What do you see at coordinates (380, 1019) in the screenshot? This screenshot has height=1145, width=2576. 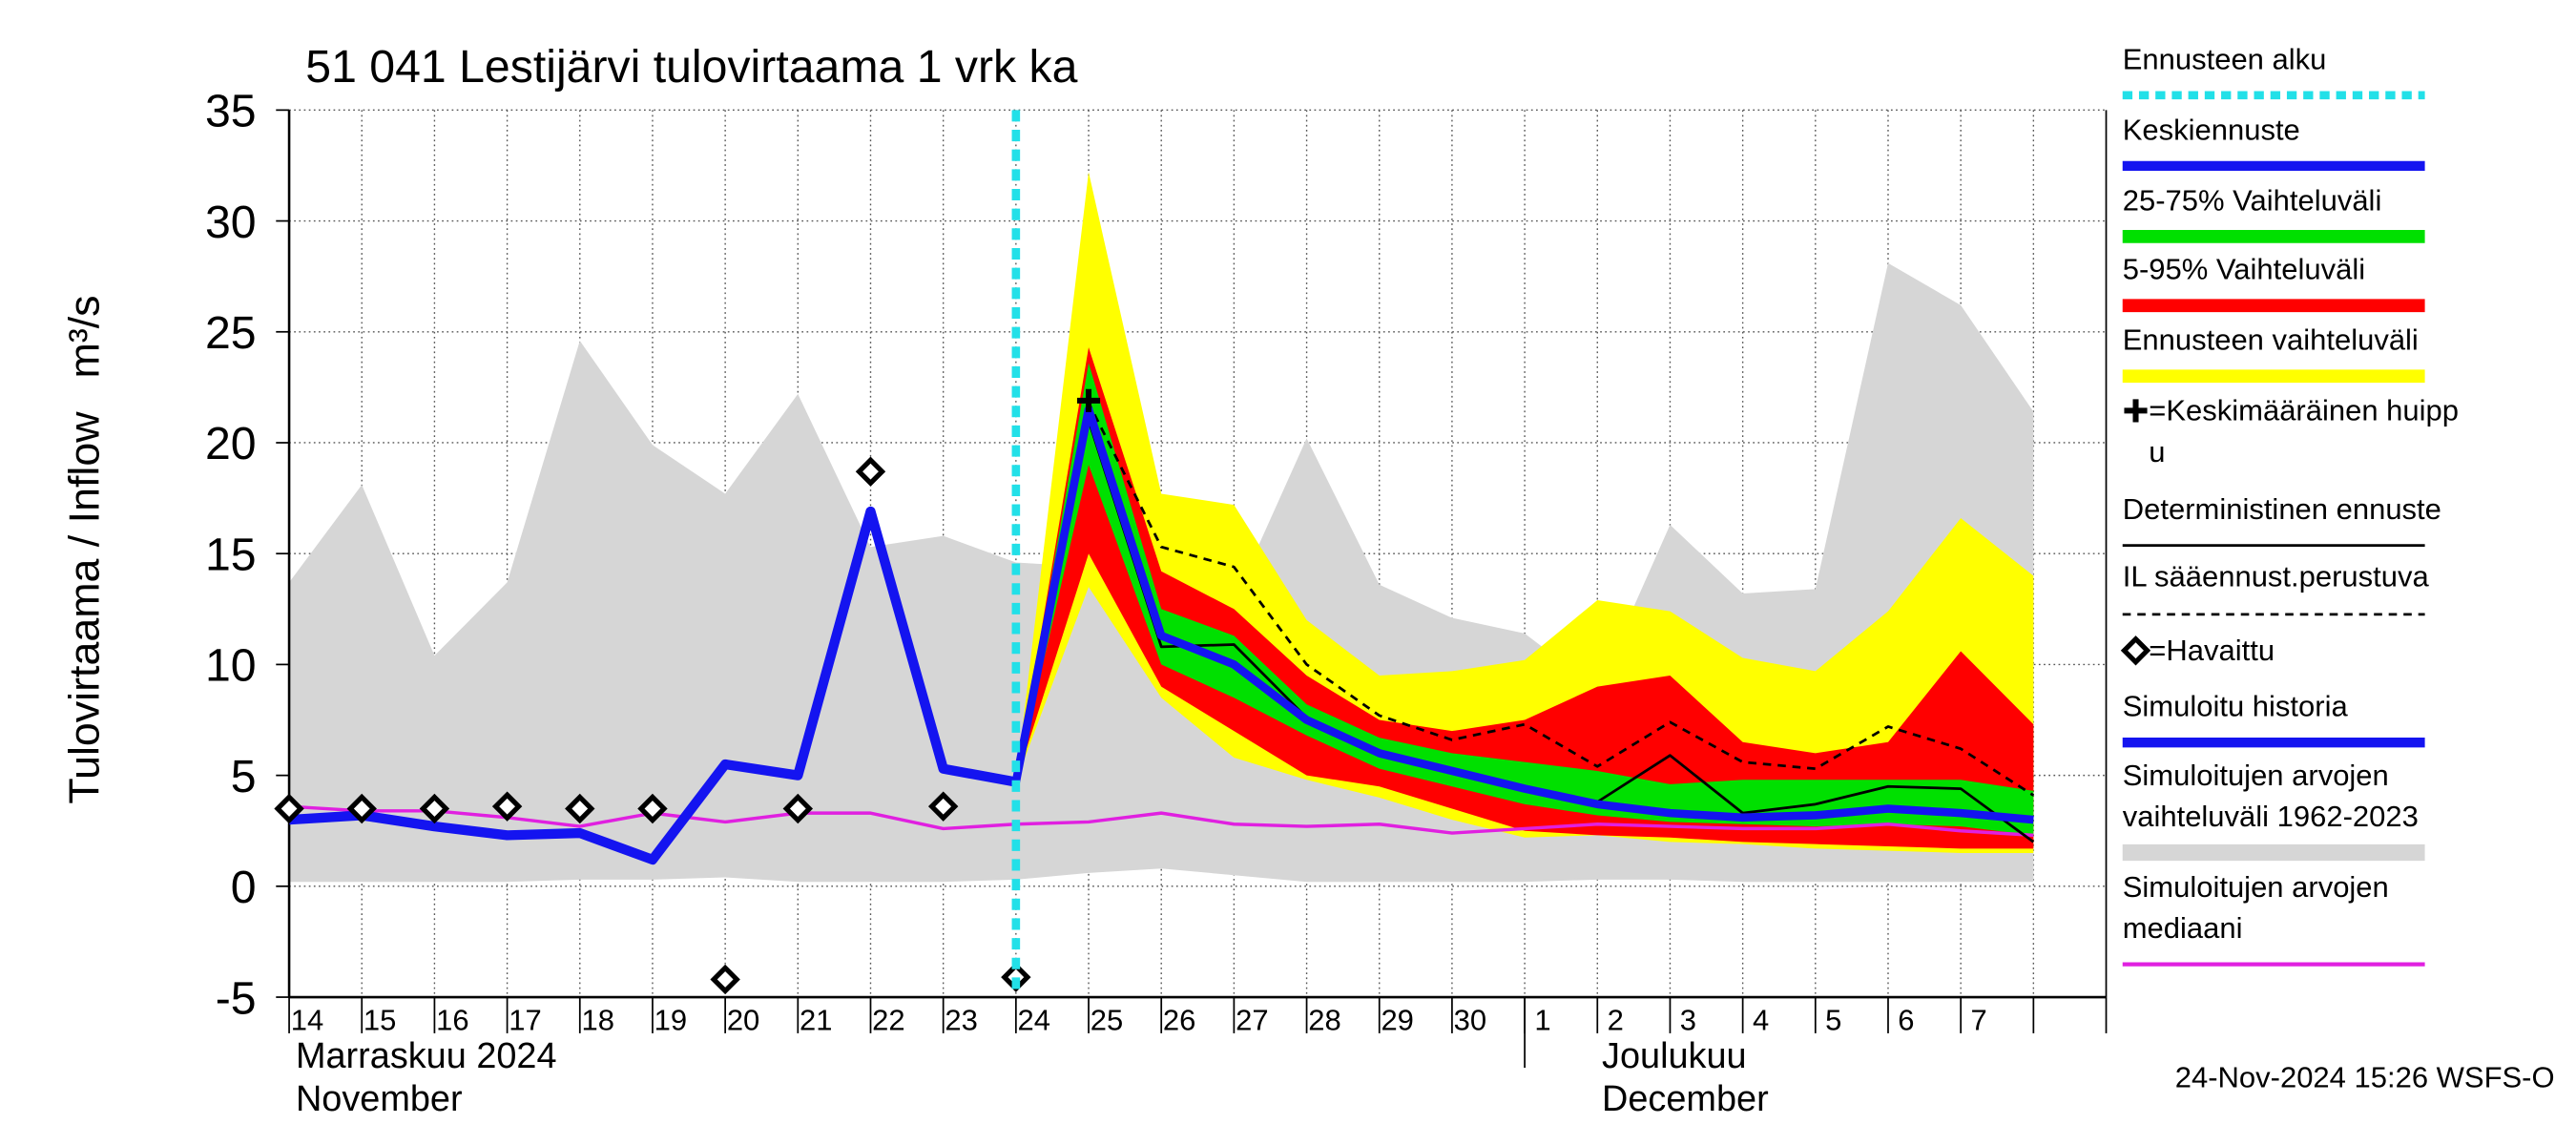 I see `x-tick-label: 15` at bounding box center [380, 1019].